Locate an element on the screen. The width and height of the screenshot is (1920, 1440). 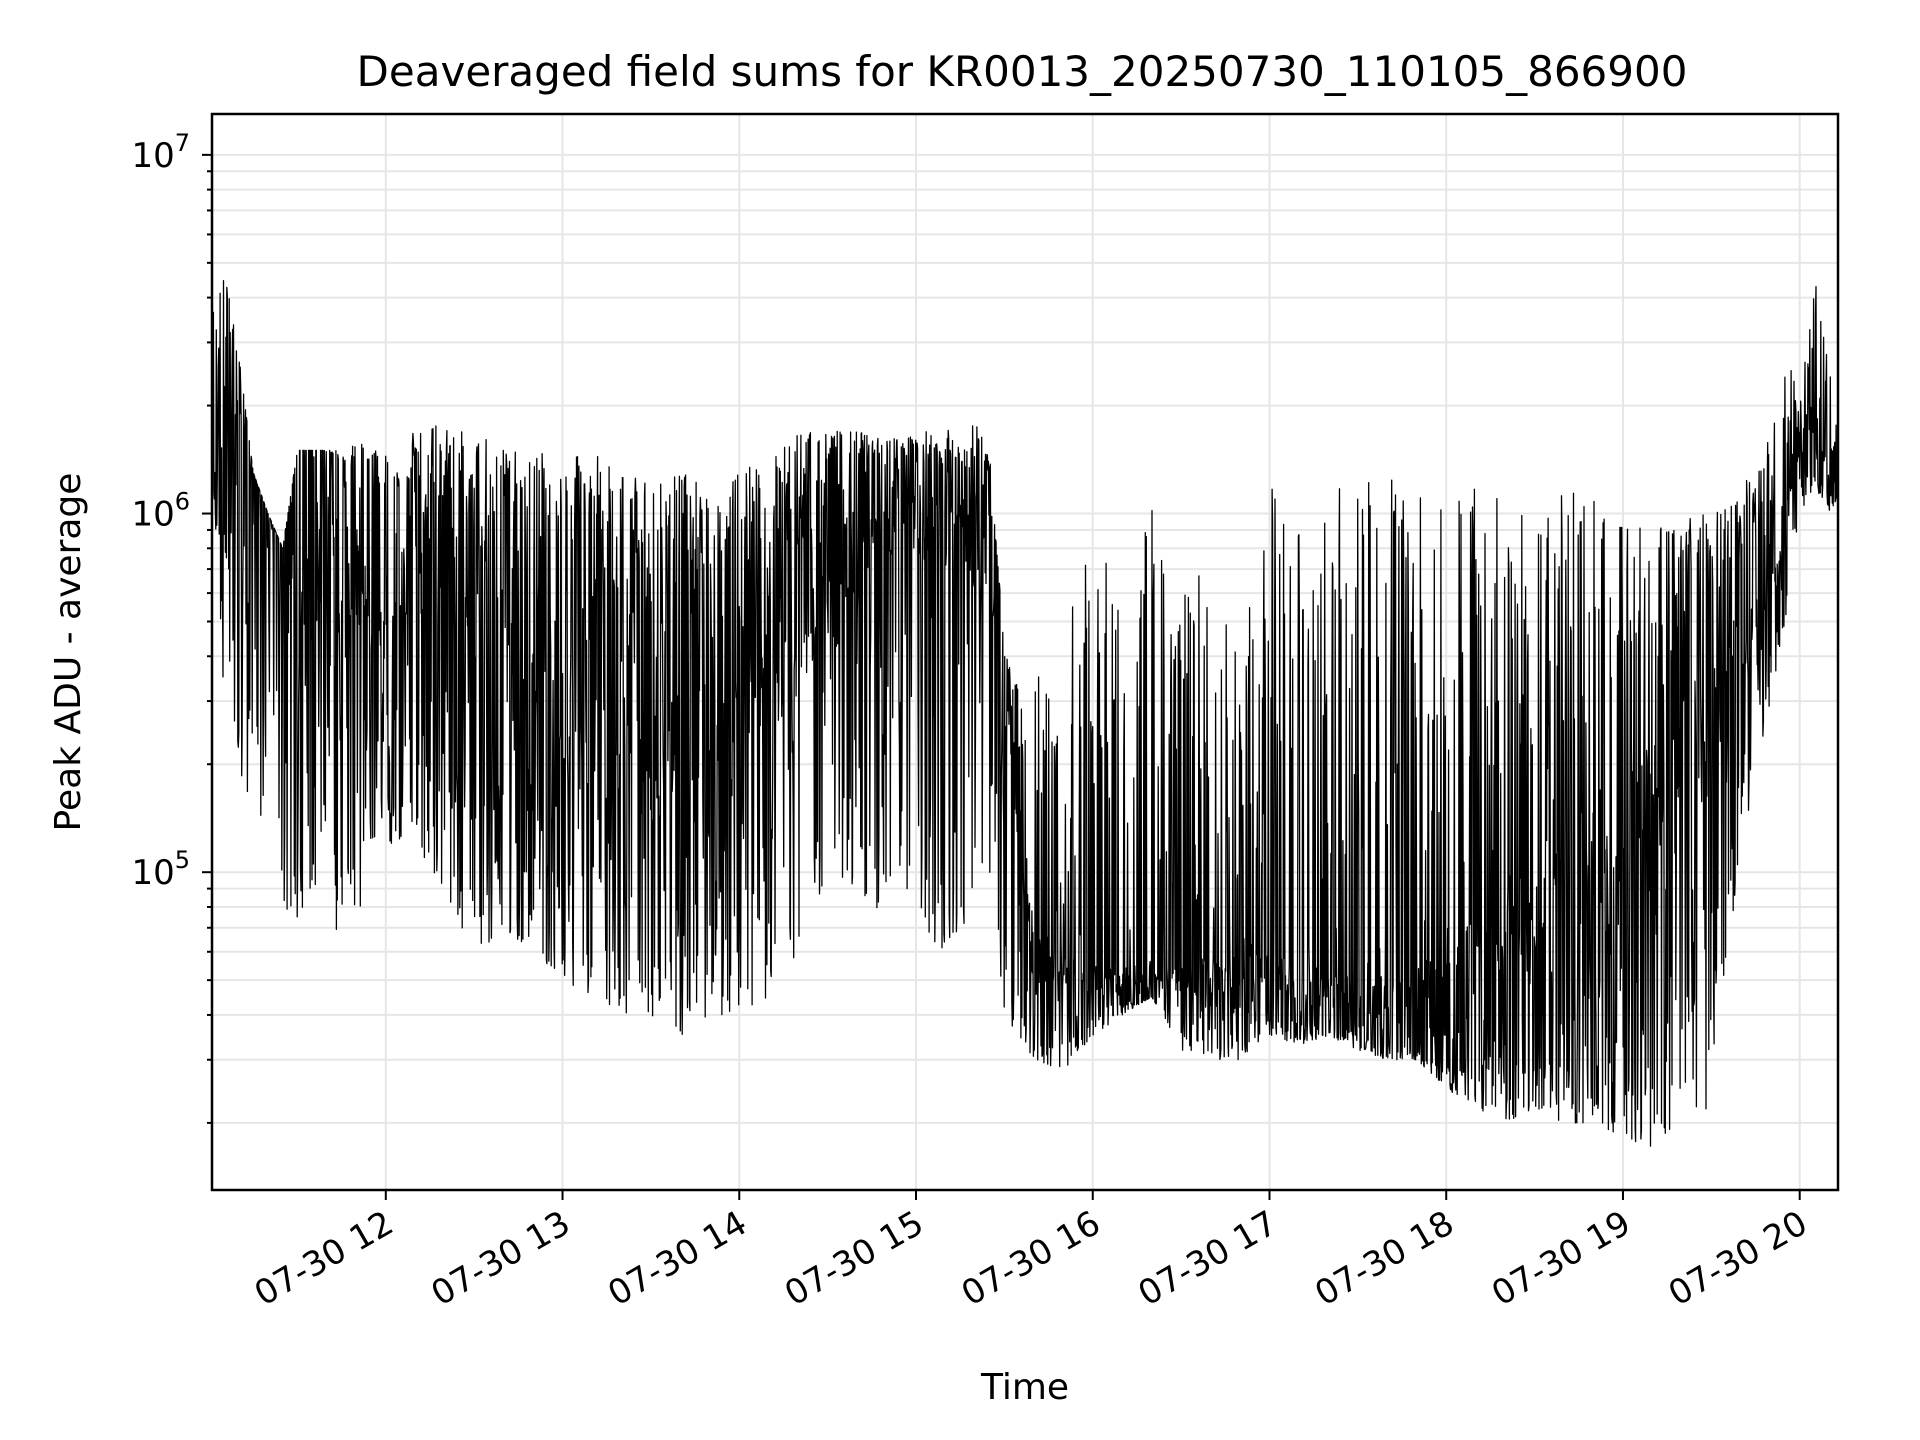
y-tick-label: 10⁷ is located at coordinates (160, 152).